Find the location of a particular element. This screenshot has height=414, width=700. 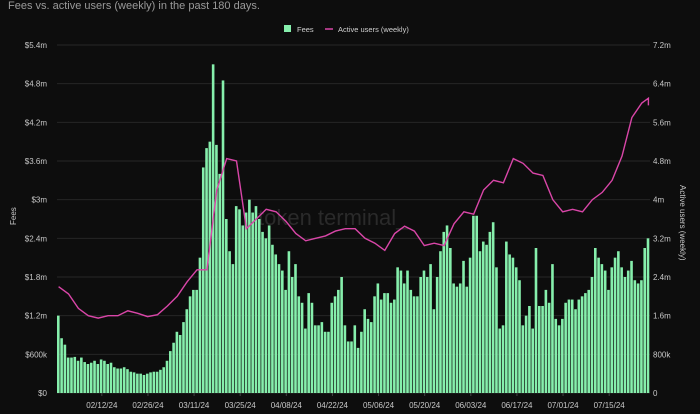

y-right-tick: 5.6m is located at coordinates (662, 122).